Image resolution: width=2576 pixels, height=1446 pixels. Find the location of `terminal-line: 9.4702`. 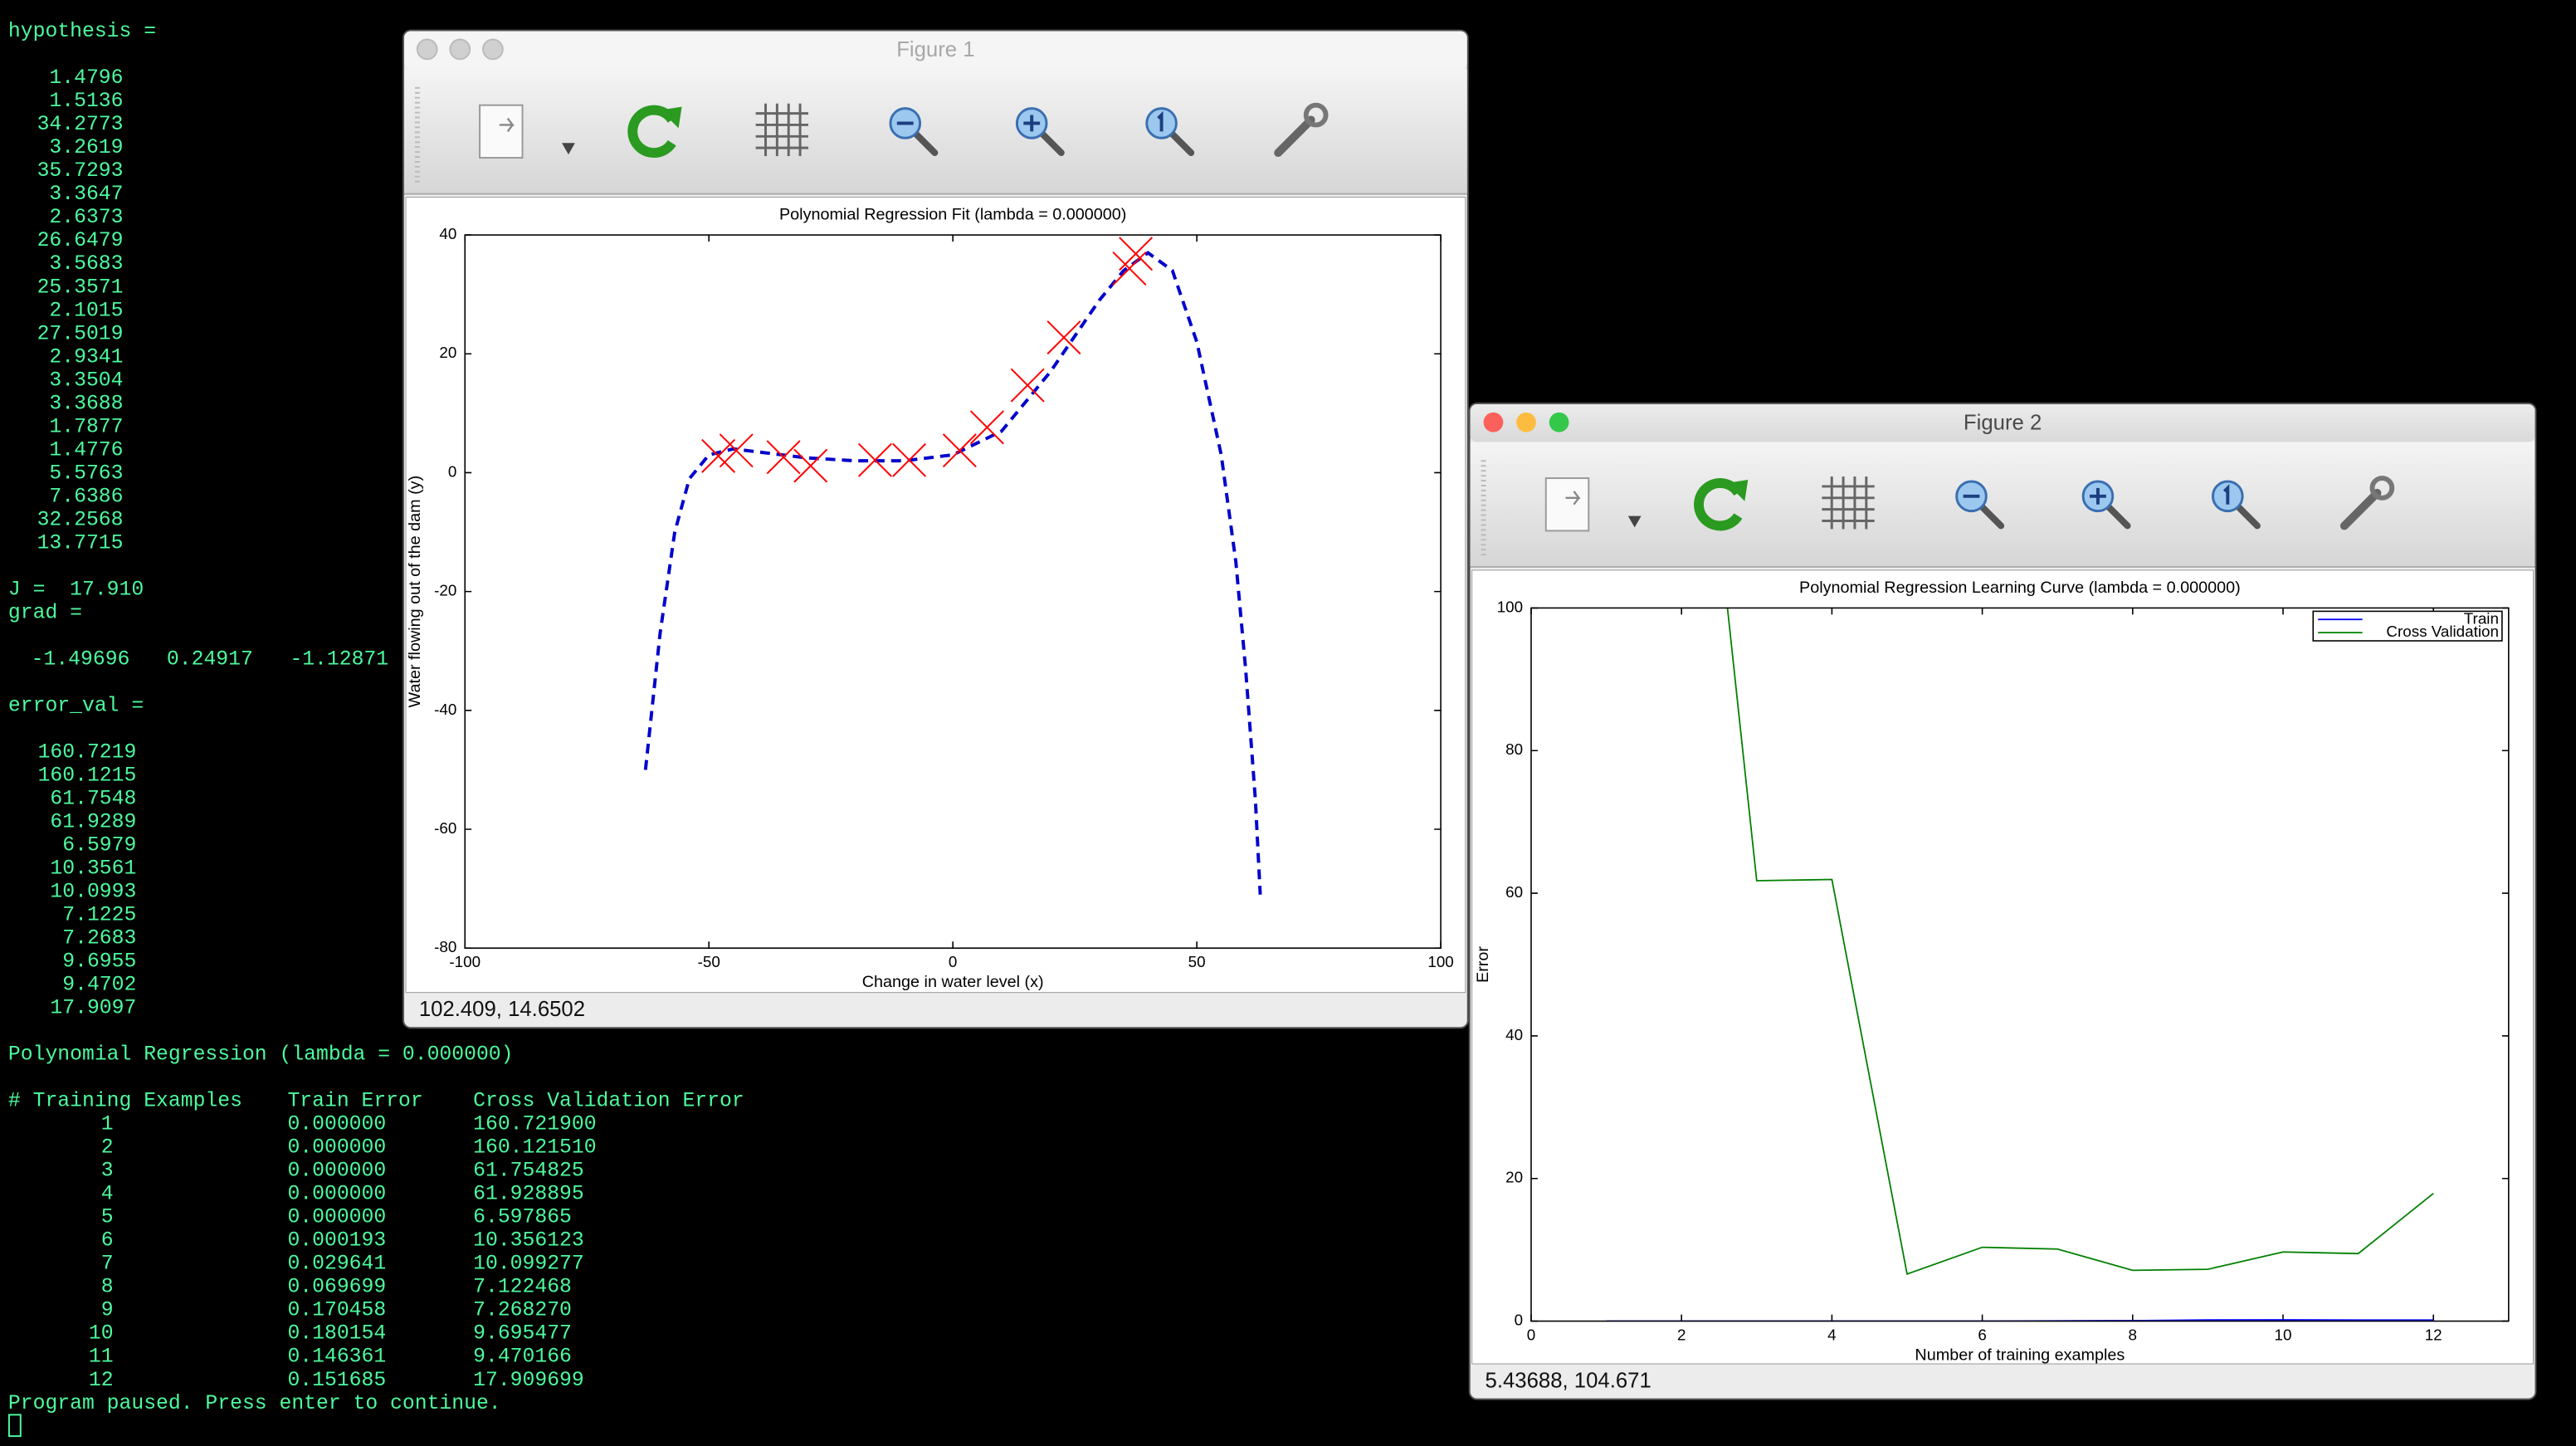

terminal-line: 9.4702 is located at coordinates (99, 985).